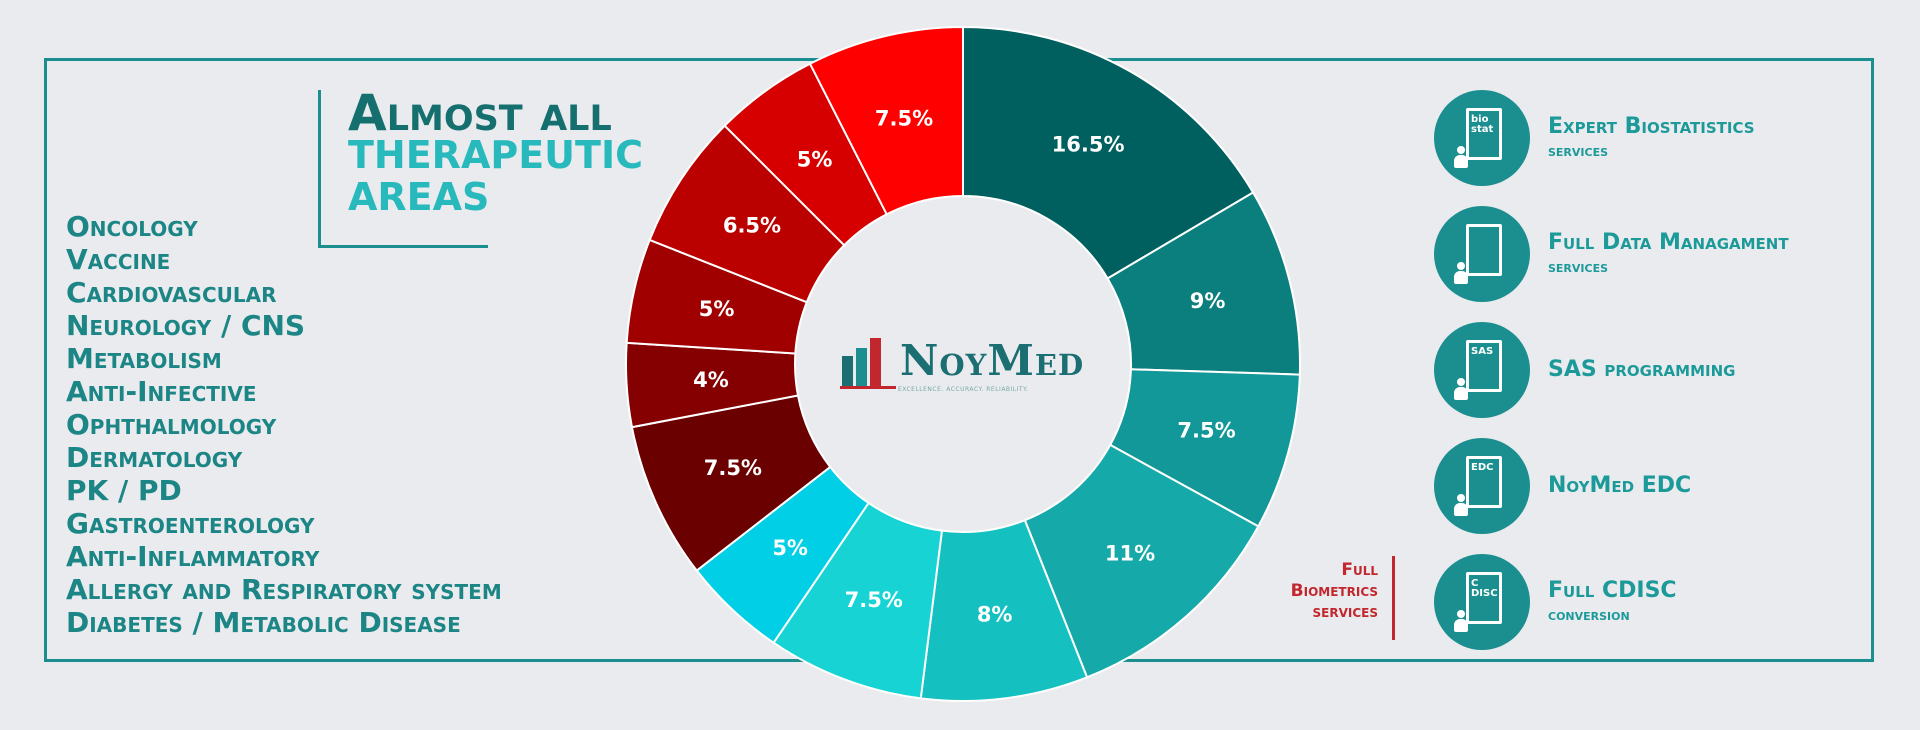  What do you see at coordinates (284, 589) in the screenshot?
I see `list-item: Allergy and Respiratory system` at bounding box center [284, 589].